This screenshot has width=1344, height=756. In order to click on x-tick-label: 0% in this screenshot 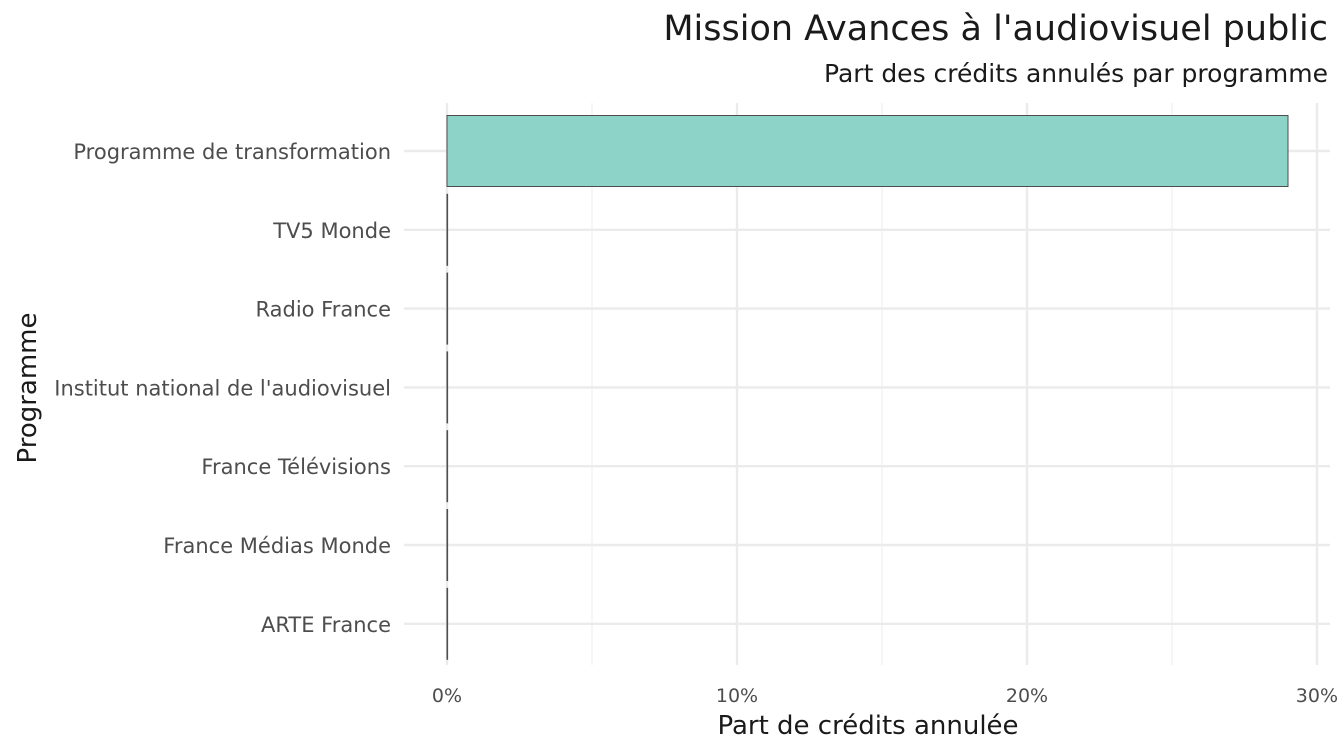, I will do `click(447, 696)`.